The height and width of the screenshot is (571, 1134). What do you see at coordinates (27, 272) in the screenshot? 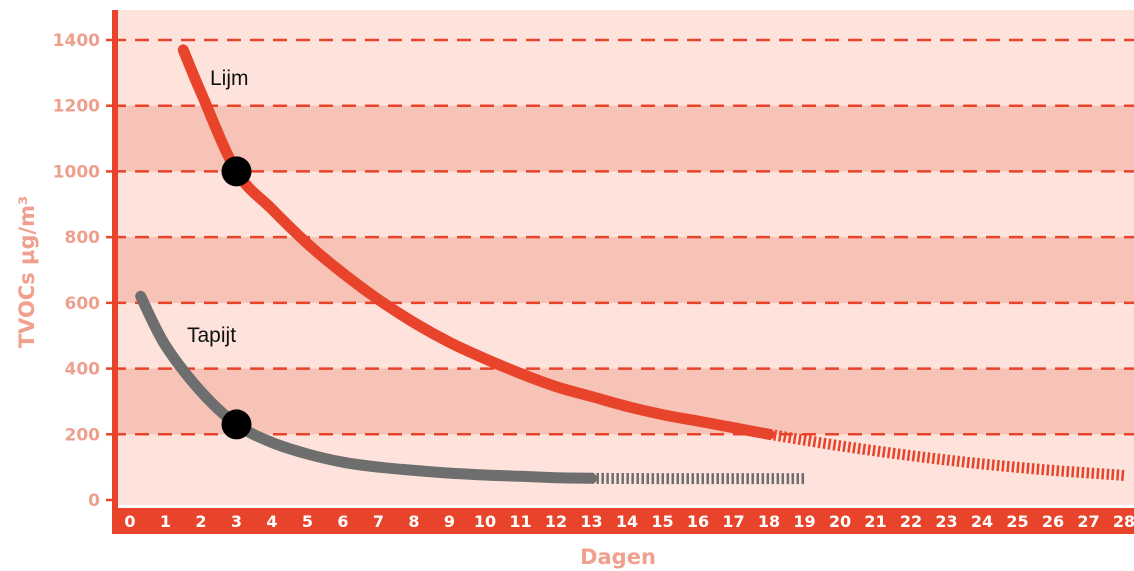
I see `y-axis-title: TVOCs µg/m³` at bounding box center [27, 272].